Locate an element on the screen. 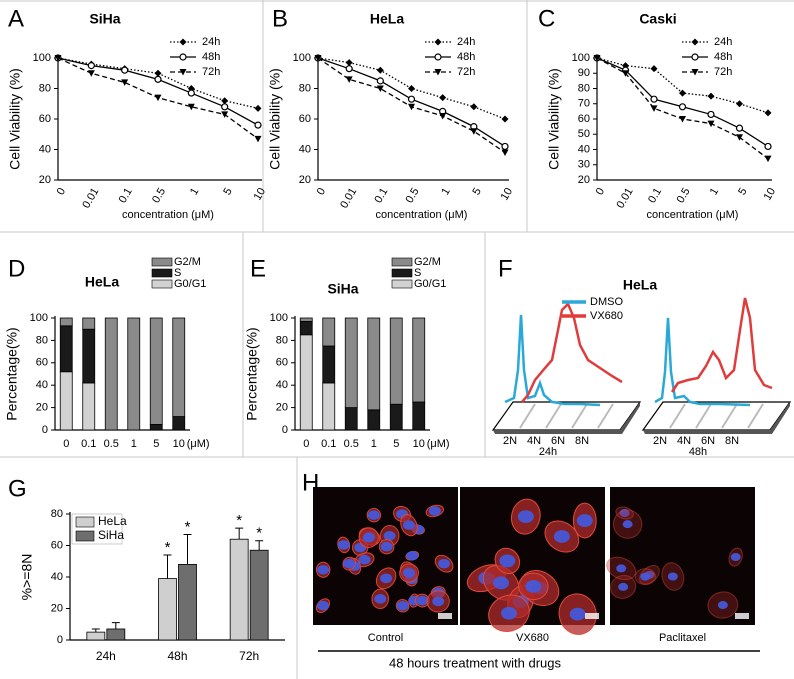 This screenshot has height=679, width=794. panel-title: HeLa is located at coordinates (387, 19).